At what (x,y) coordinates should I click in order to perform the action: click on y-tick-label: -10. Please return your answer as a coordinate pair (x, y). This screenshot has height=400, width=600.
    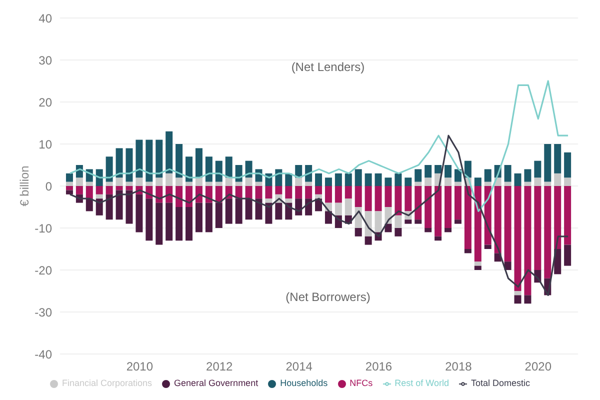
    Looking at the image, I should click on (43, 228).